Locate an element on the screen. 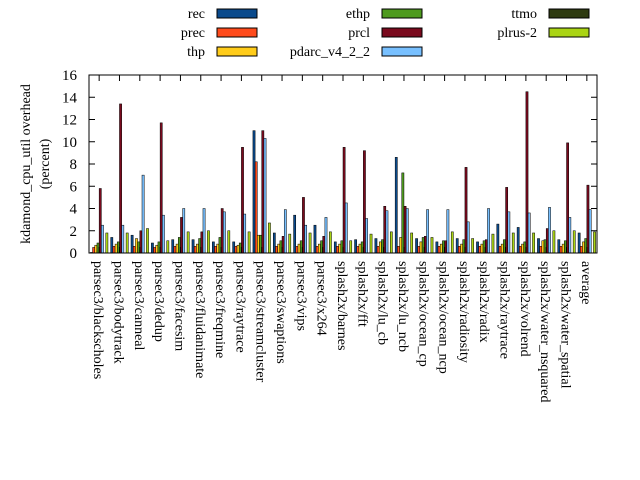  bar-plrus-2-parsec3-raytrace is located at coordinates (249, 242).